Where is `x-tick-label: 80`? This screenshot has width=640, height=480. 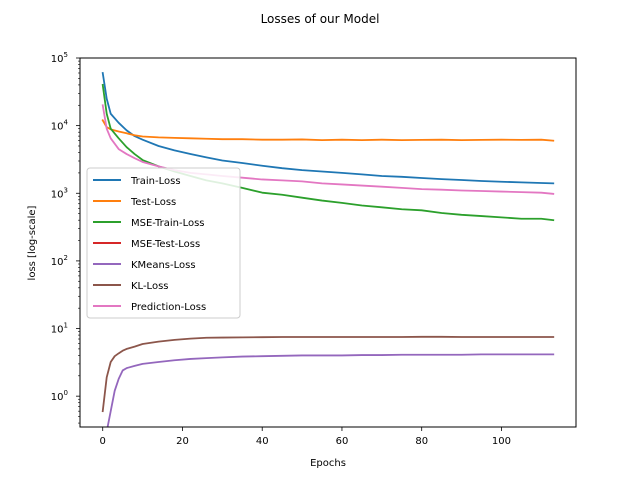 x-tick-label: 80 is located at coordinates (421, 441).